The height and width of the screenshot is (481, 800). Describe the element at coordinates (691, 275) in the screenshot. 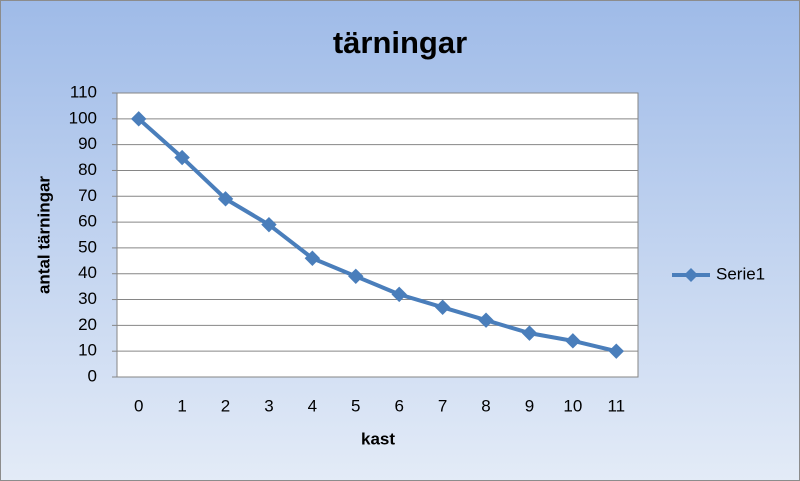

I see `legend-marker` at that location.